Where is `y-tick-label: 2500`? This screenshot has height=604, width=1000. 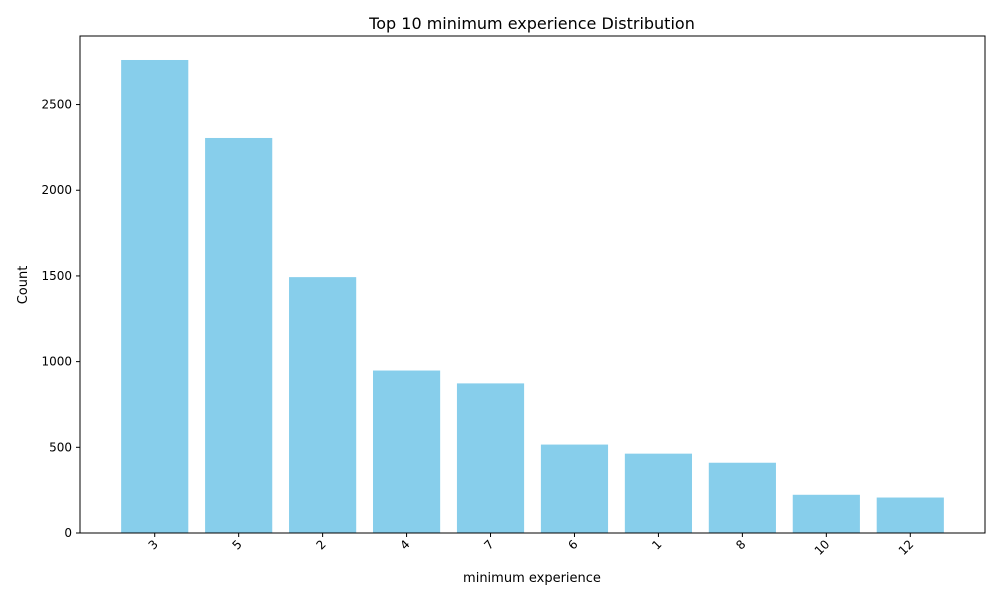
y-tick-label: 2500 is located at coordinates (56, 105).